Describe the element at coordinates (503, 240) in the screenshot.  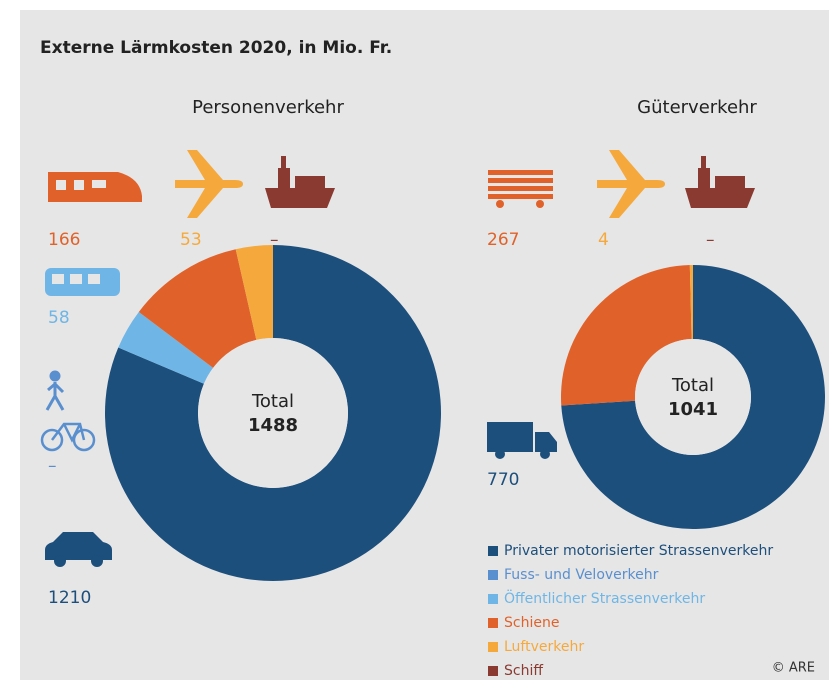
I see `value-label: 267` at that location.